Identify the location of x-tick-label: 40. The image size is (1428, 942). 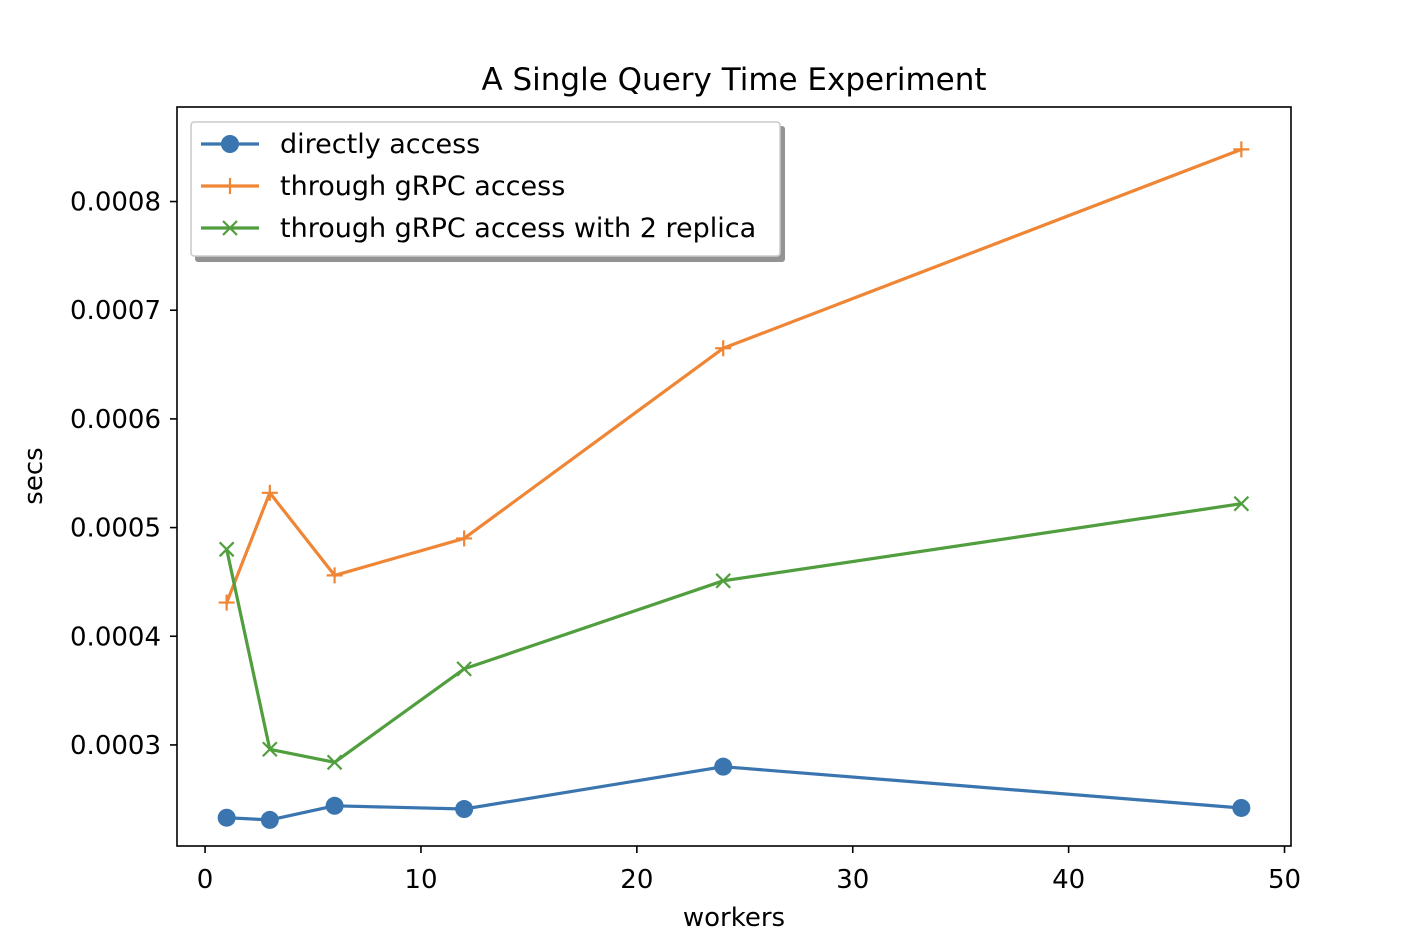
(1068, 880).